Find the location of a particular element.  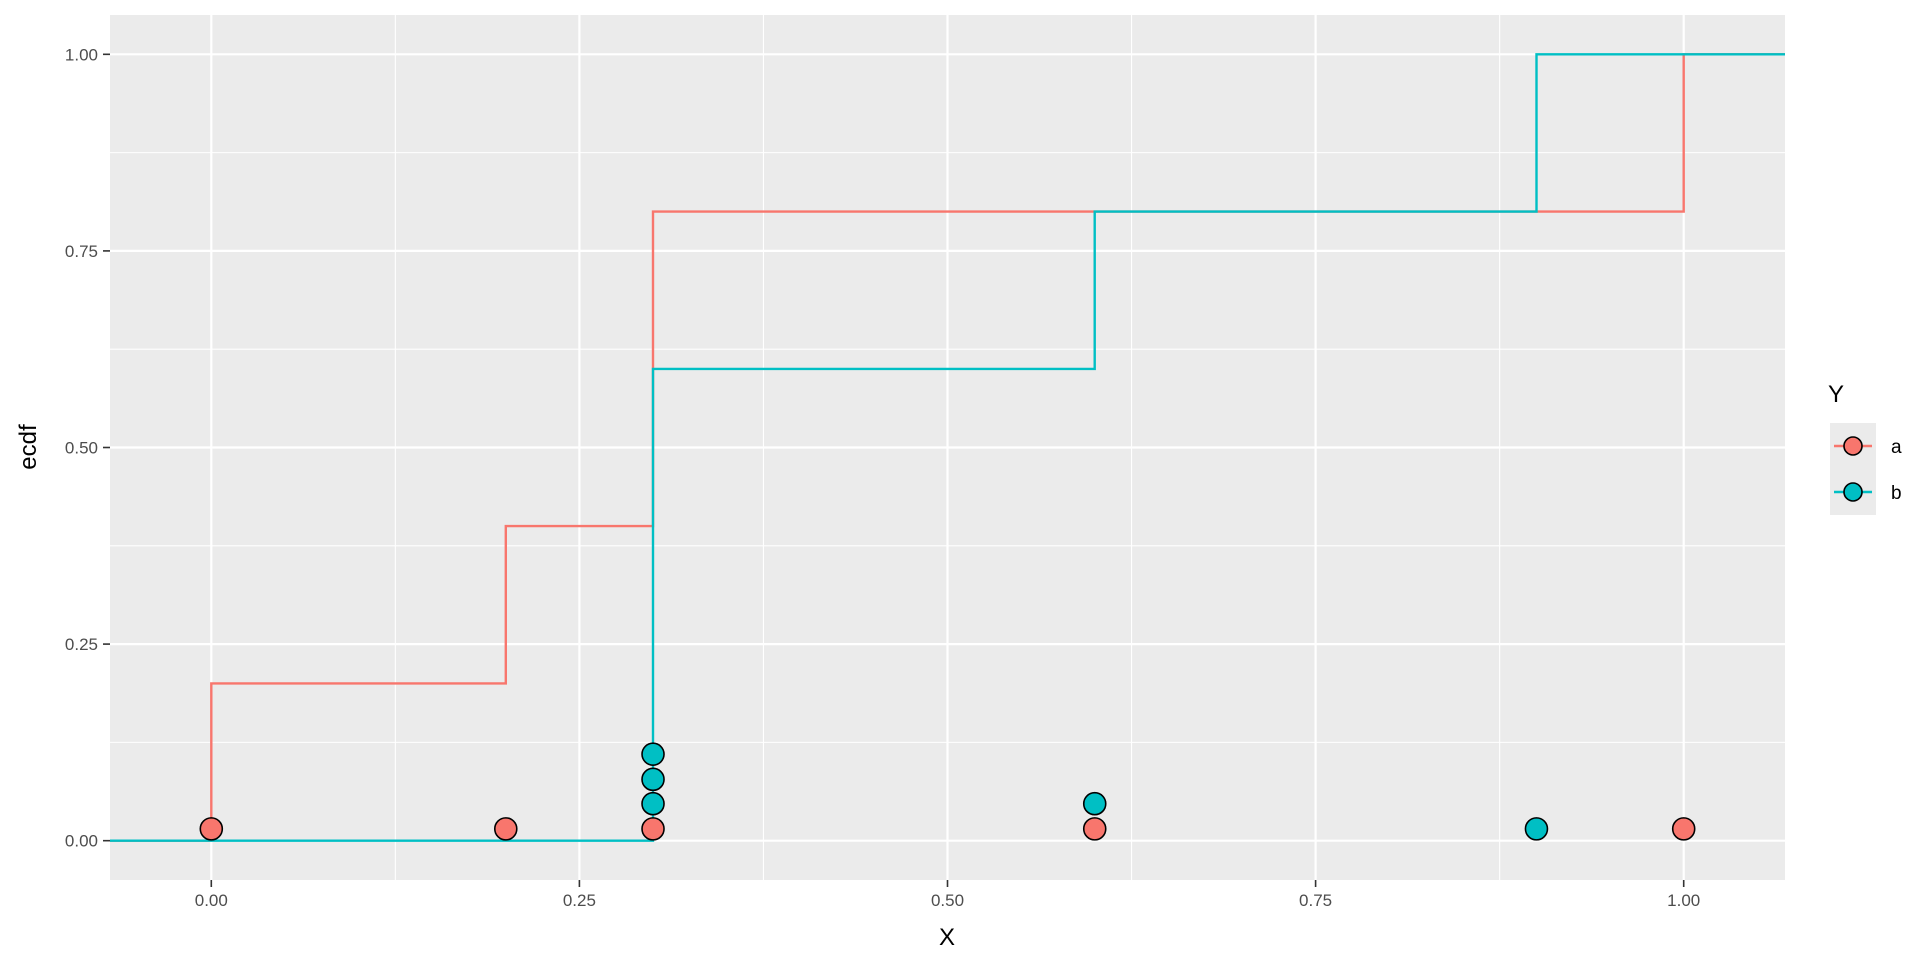

x-tick-label: 0.25 is located at coordinates (579, 900).